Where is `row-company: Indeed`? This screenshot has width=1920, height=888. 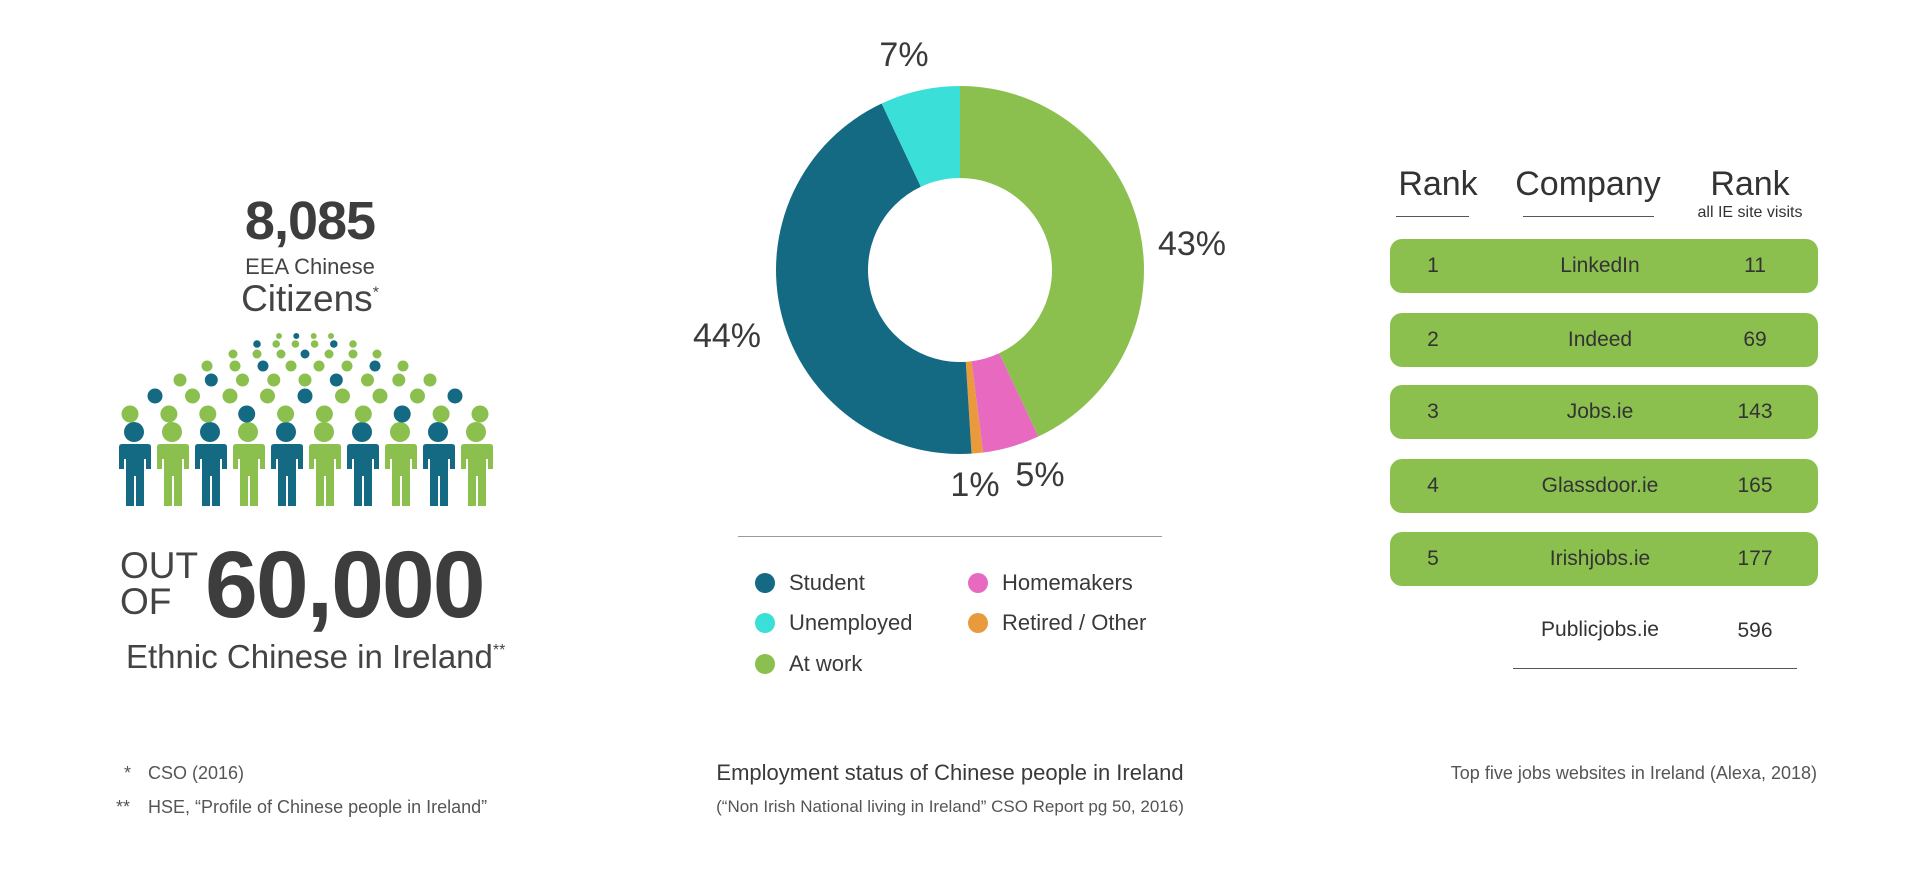 row-company: Indeed is located at coordinates (1600, 339).